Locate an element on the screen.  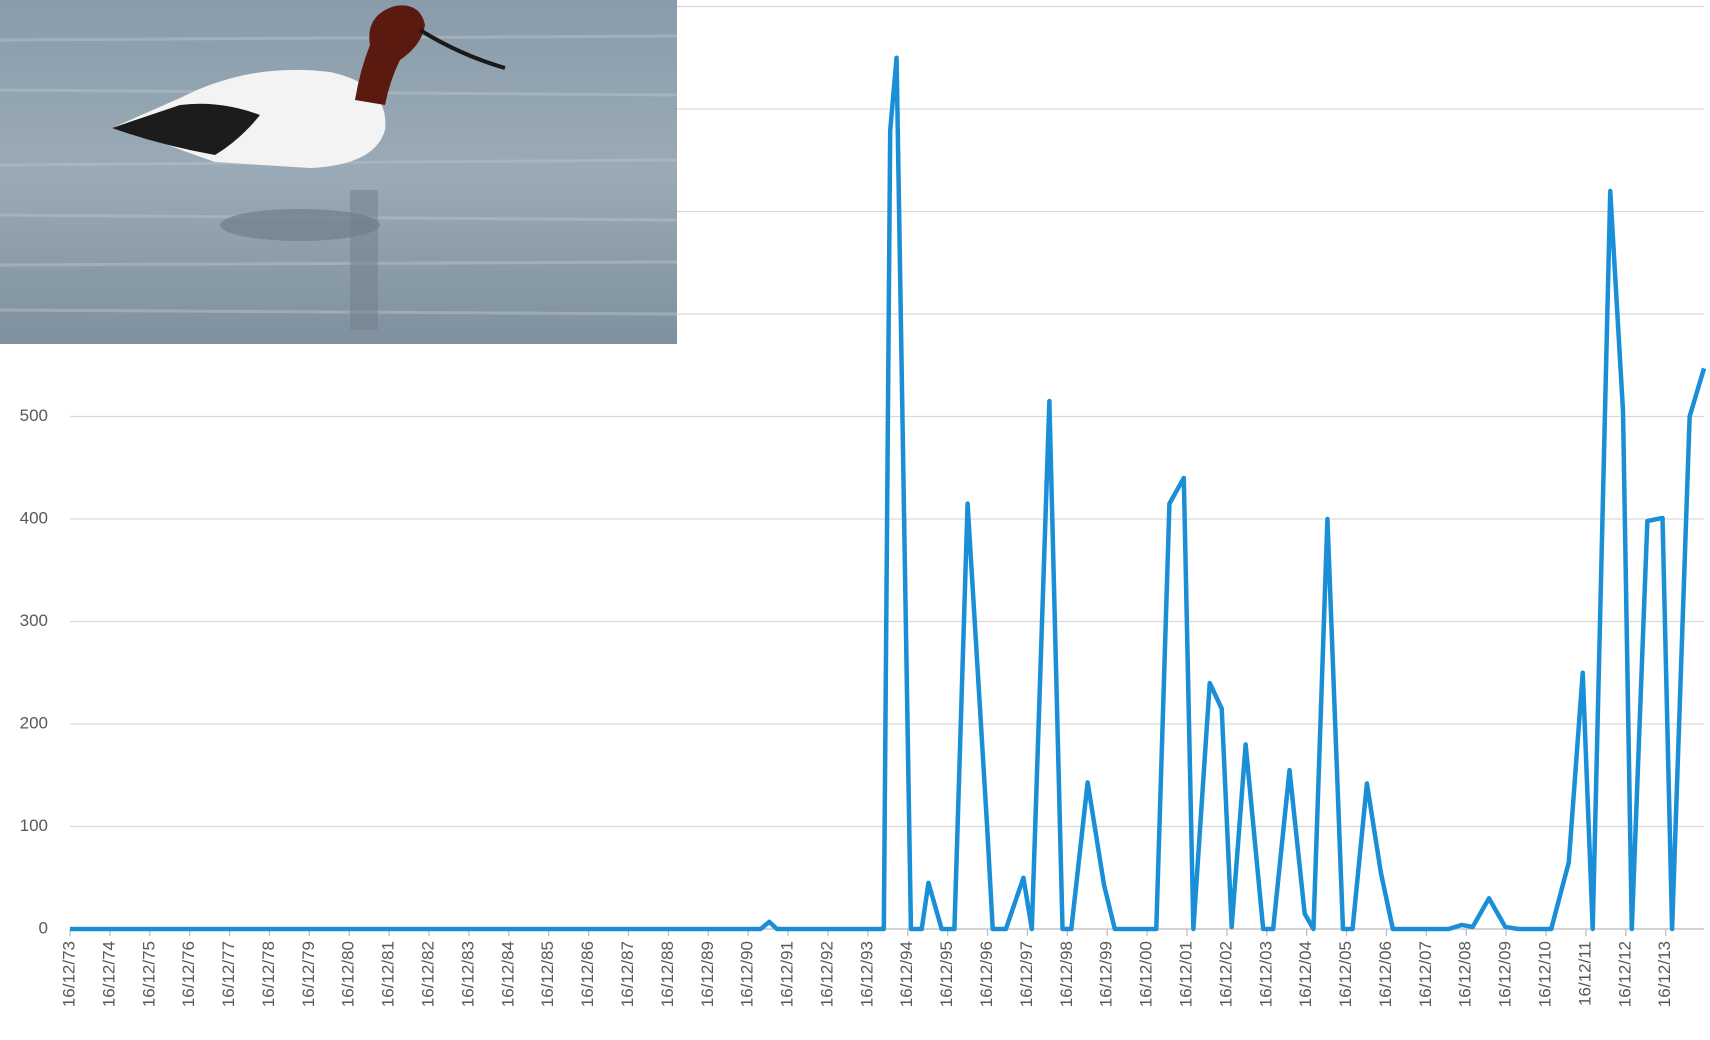
x-tick-label: 16/12/87 is located at coordinates (627, 974).